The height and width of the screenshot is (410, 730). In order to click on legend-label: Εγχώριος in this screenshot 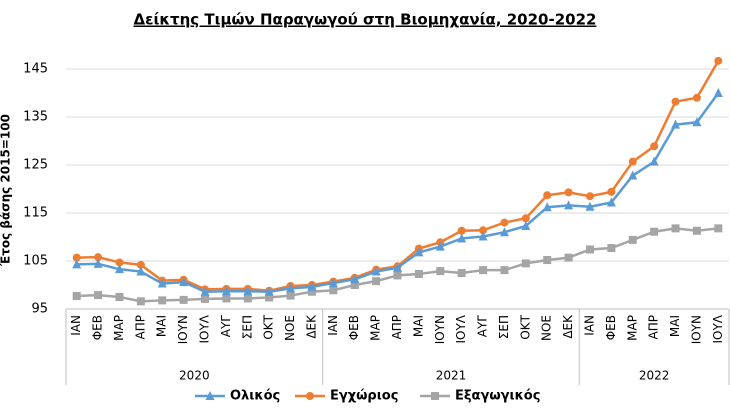, I will do `click(364, 396)`.